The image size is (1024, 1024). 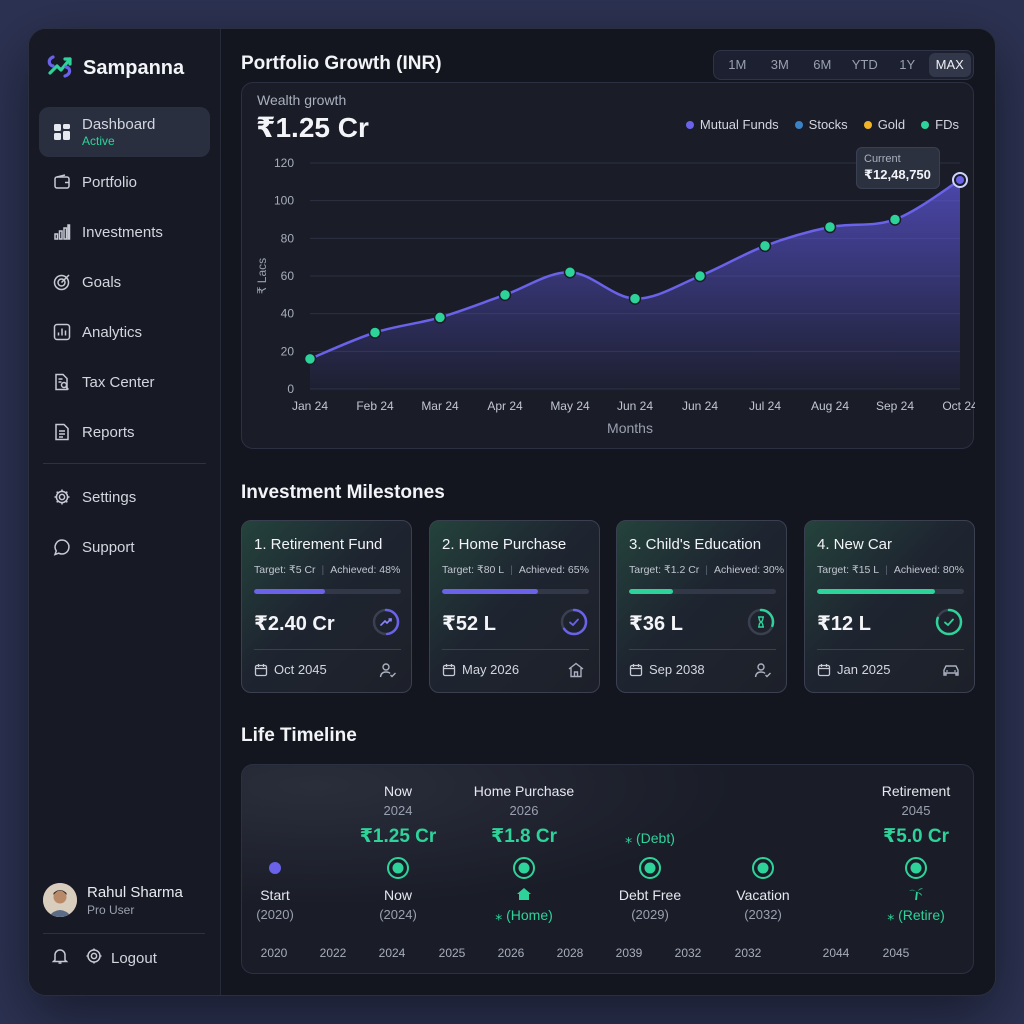 I want to click on range-tab-max: MAX, so click(x=949, y=65).